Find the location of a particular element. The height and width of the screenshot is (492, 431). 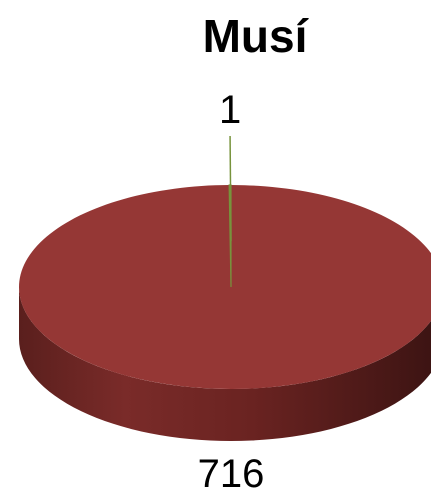

data-label: 716 is located at coordinates (231, 472).